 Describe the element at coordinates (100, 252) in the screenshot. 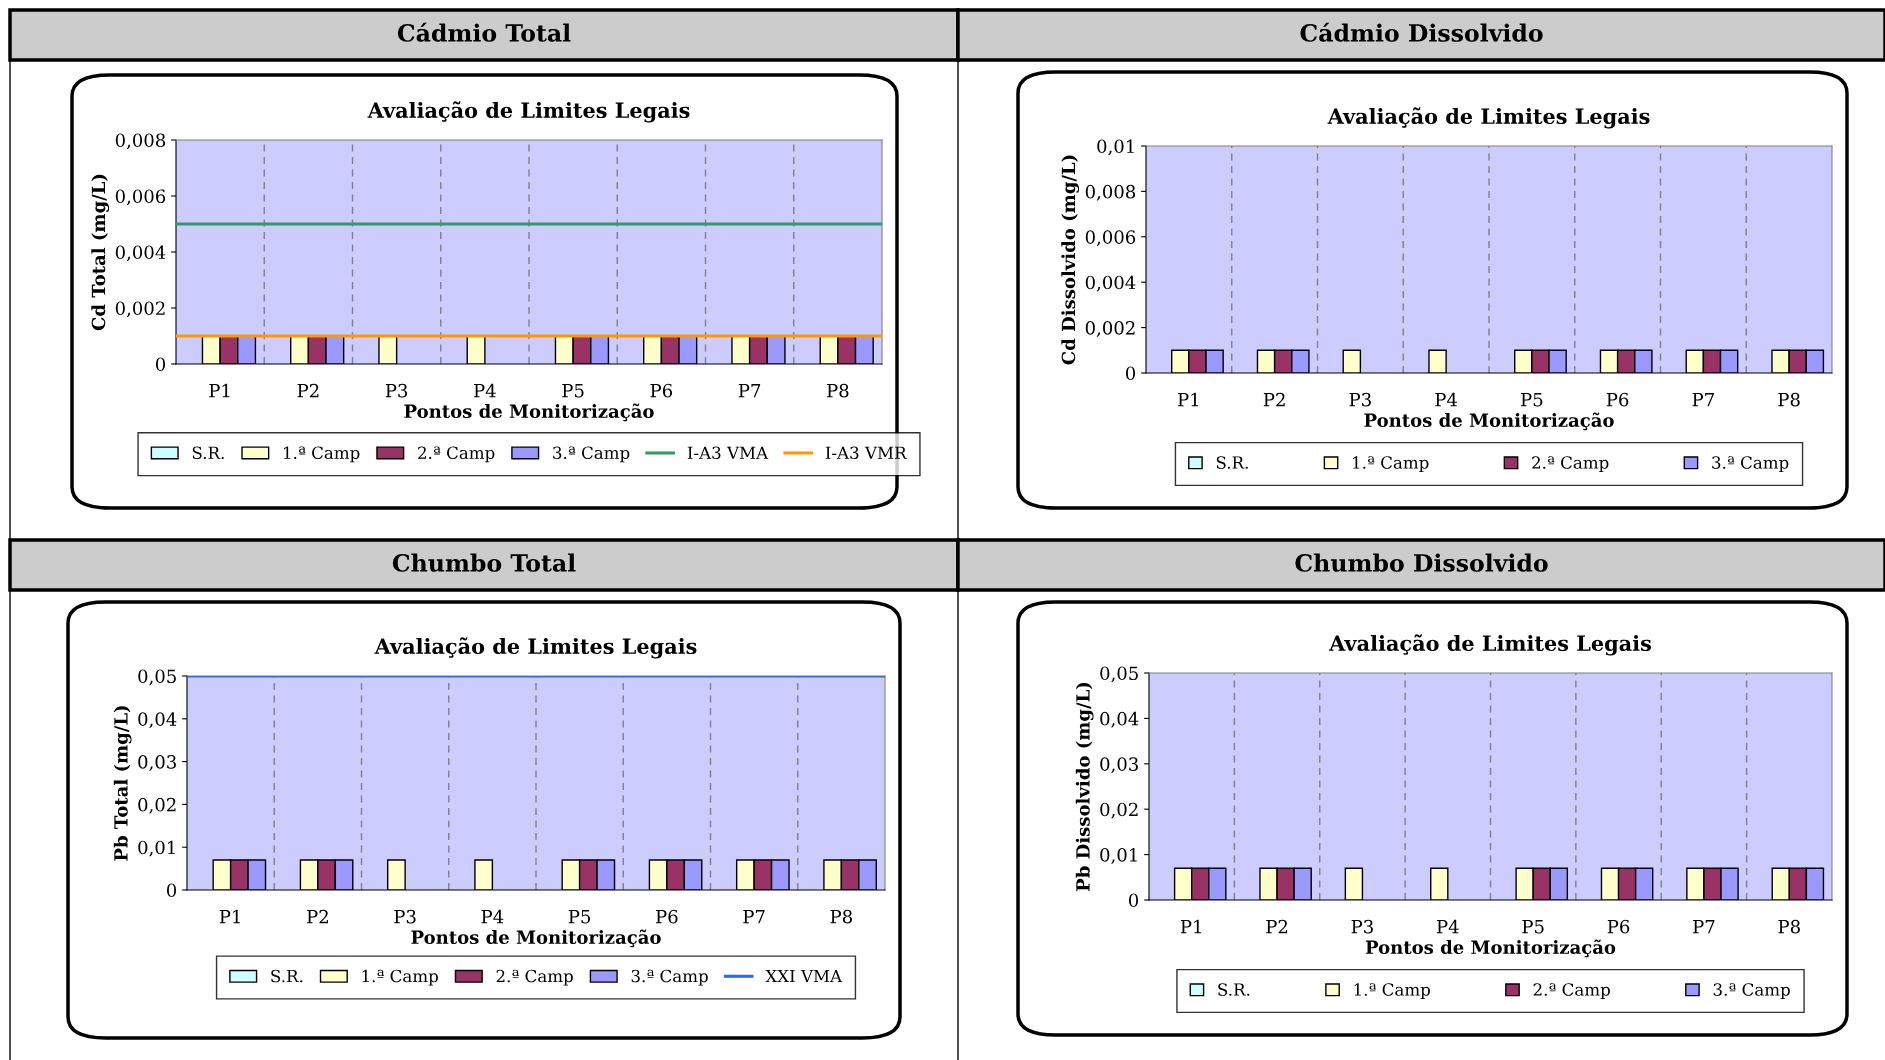

I see `y-axis-title: Cd Total (mg/L)` at that location.